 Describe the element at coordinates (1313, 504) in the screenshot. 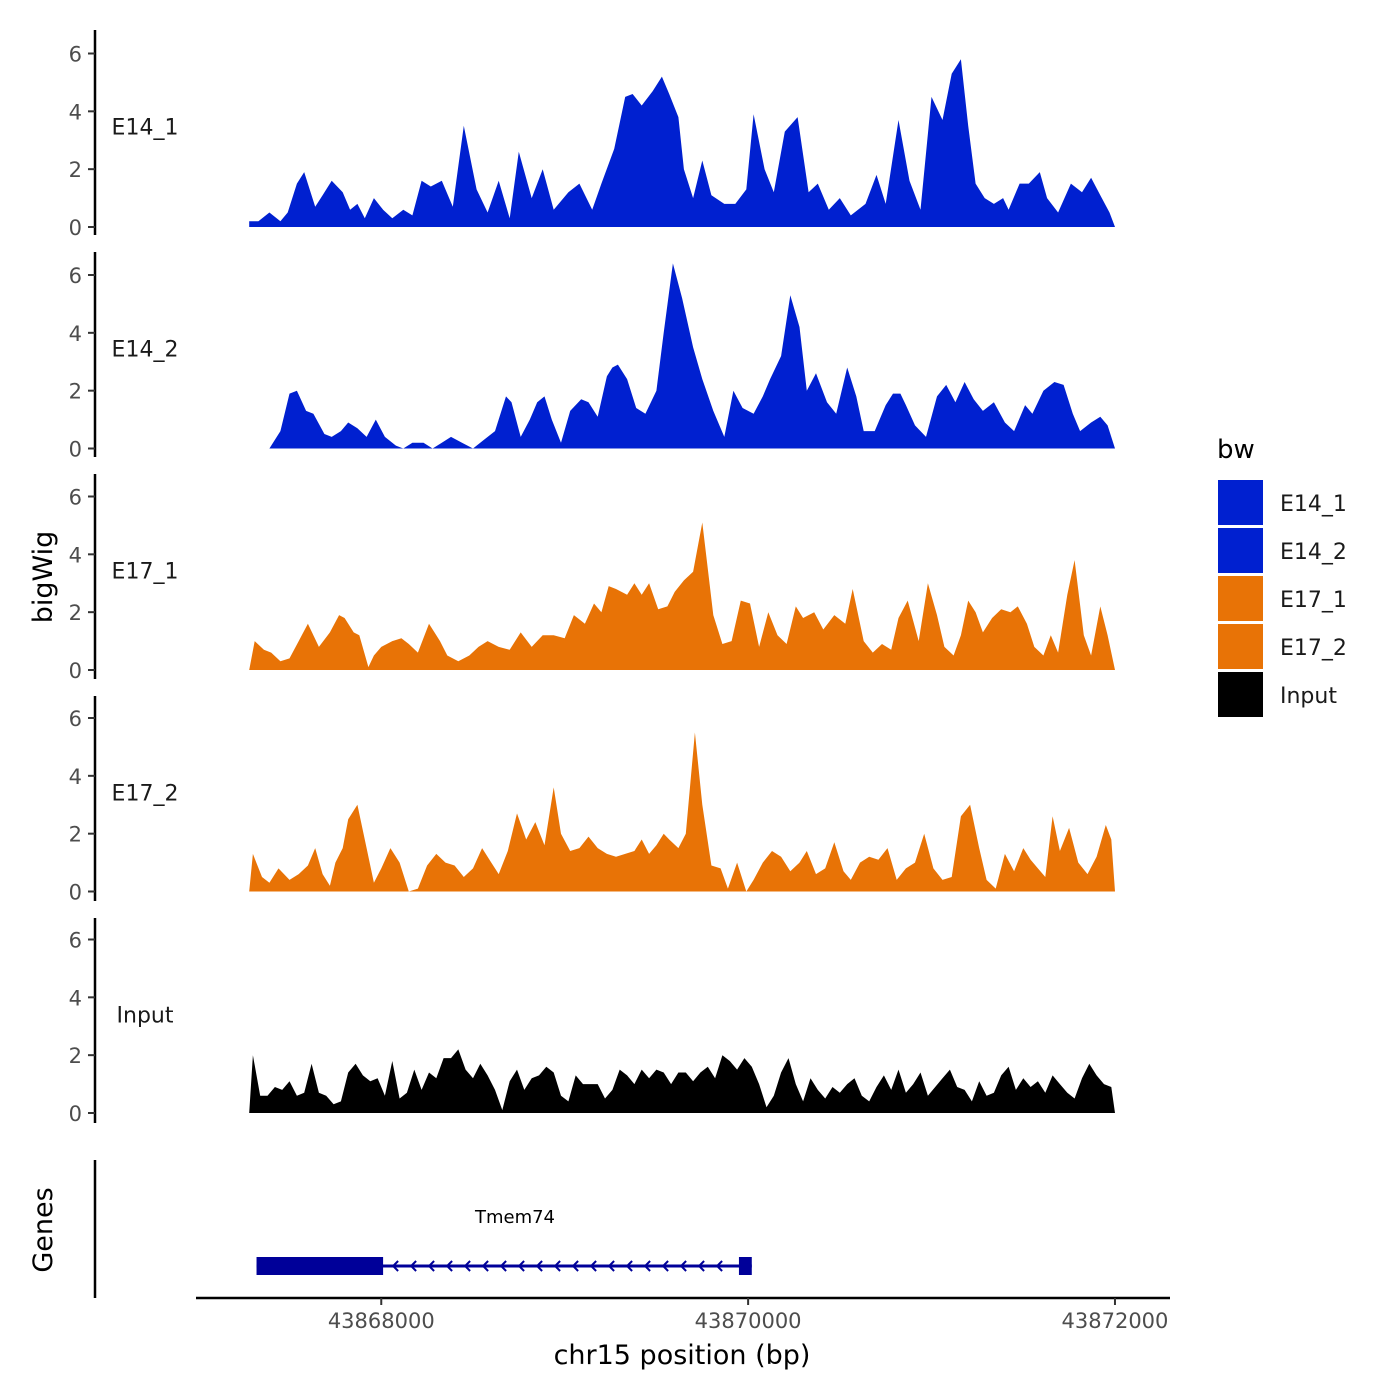

I see `legend-label-e14-1: E14_1` at that location.